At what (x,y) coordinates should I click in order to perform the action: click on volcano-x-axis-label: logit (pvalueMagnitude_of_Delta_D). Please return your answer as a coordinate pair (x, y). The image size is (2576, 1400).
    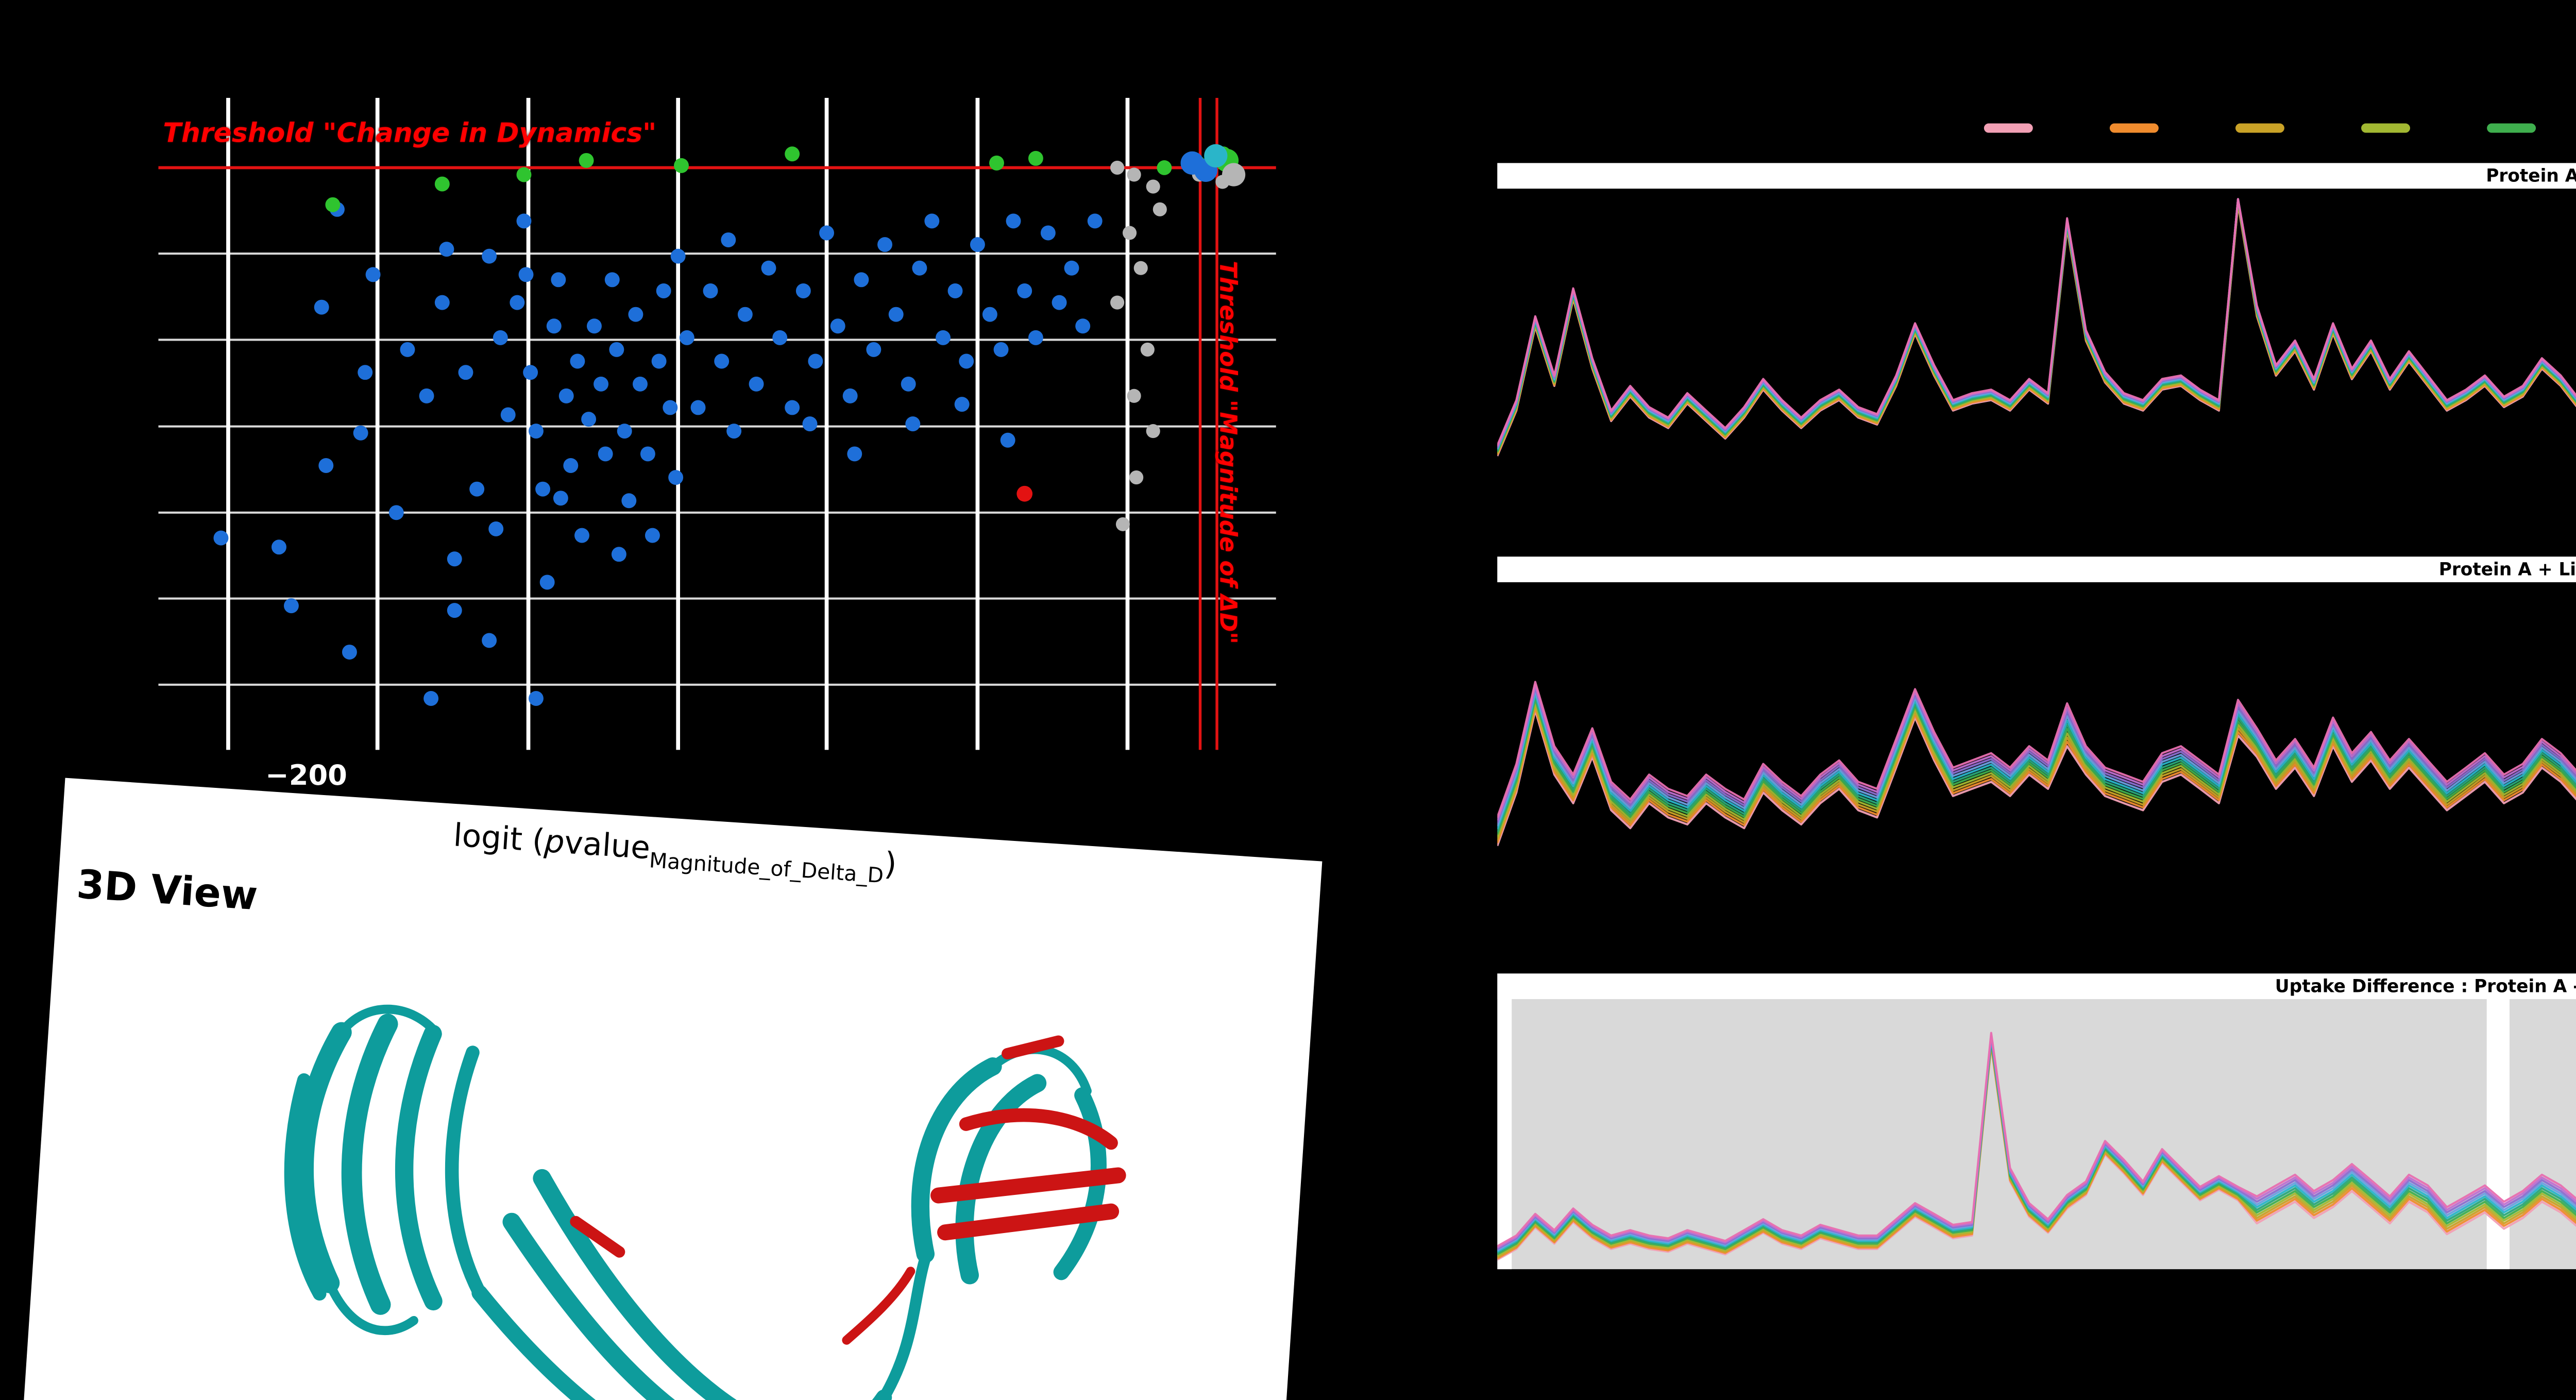
    Looking at the image, I should click on (675, 854).